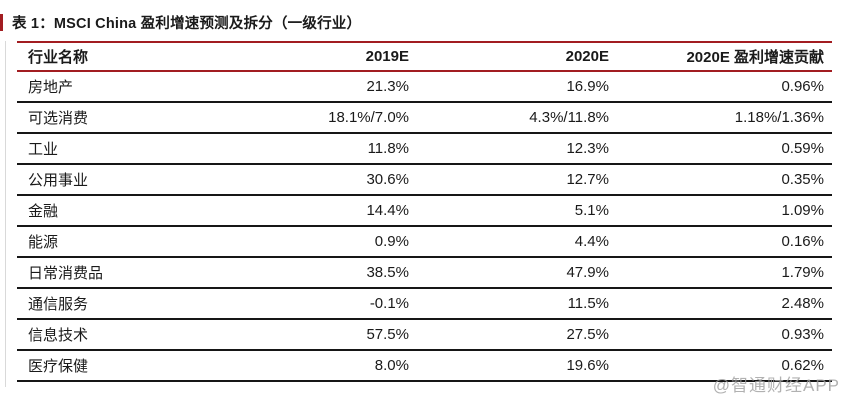  What do you see at coordinates (114, 242) in the screenshot?
I see `industry-cell: 能源` at bounding box center [114, 242].